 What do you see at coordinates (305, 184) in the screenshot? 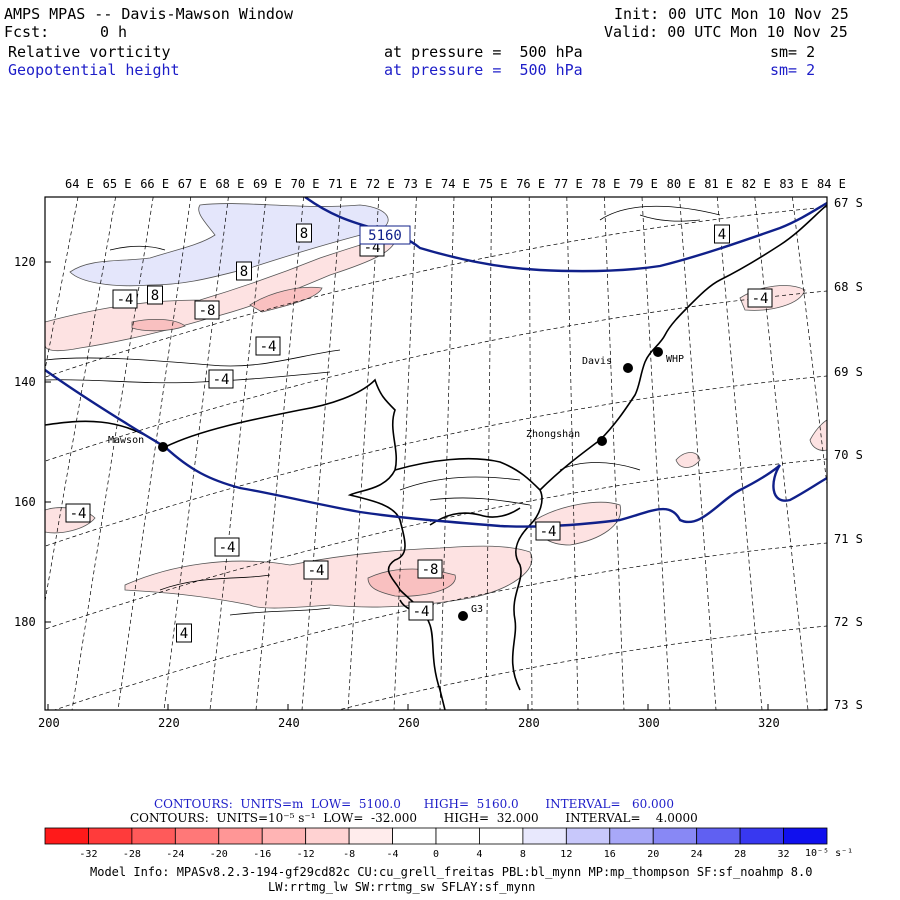
I see `lon-label: 70 E` at bounding box center [305, 184].